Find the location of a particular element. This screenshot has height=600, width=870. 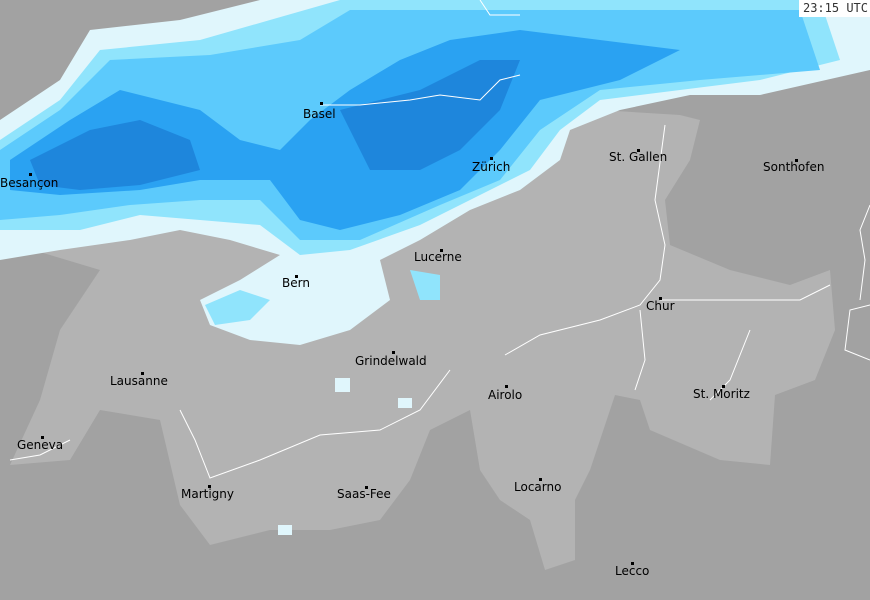

city-label-basel: Basel is located at coordinates (319, 114).